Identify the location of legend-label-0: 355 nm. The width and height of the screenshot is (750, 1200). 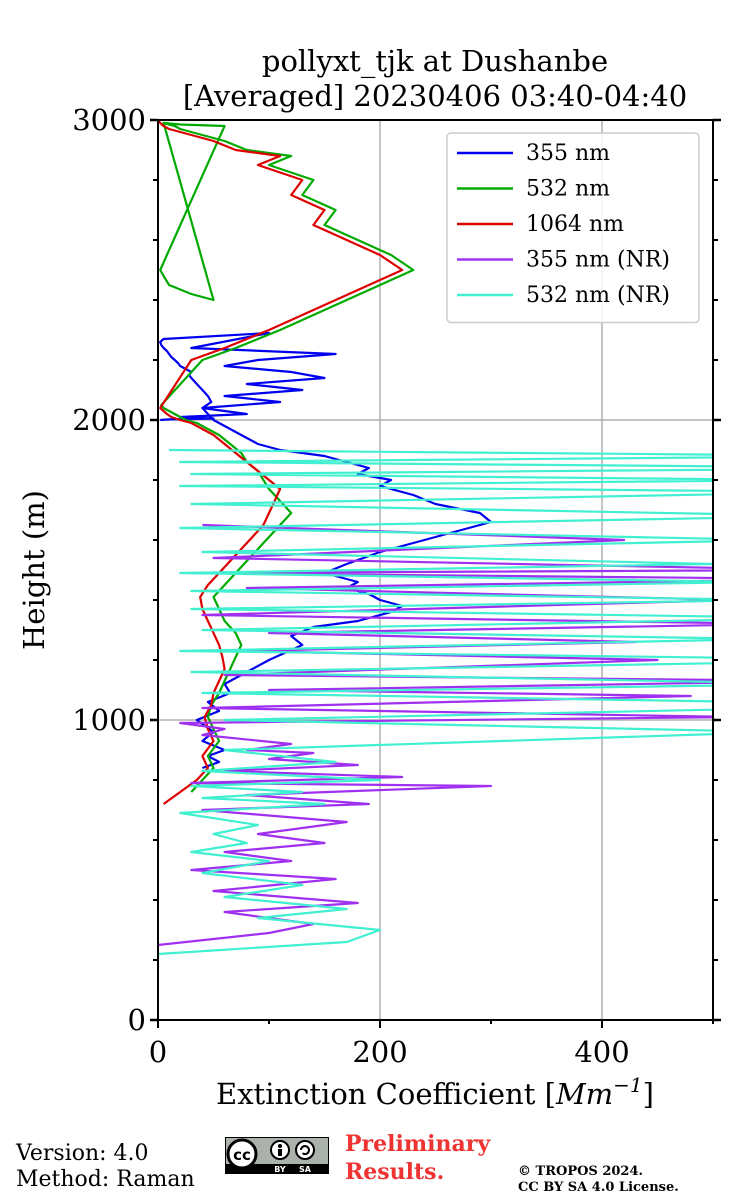
(568, 153).